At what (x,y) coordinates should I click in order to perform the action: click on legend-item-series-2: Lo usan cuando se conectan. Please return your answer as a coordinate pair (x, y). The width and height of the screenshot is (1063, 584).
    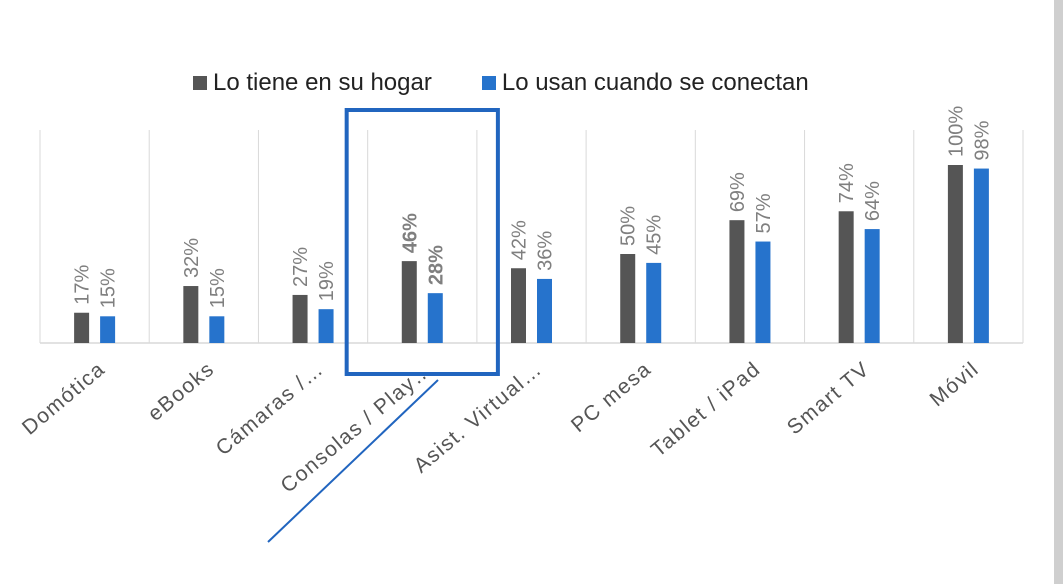
    Looking at the image, I should click on (645, 83).